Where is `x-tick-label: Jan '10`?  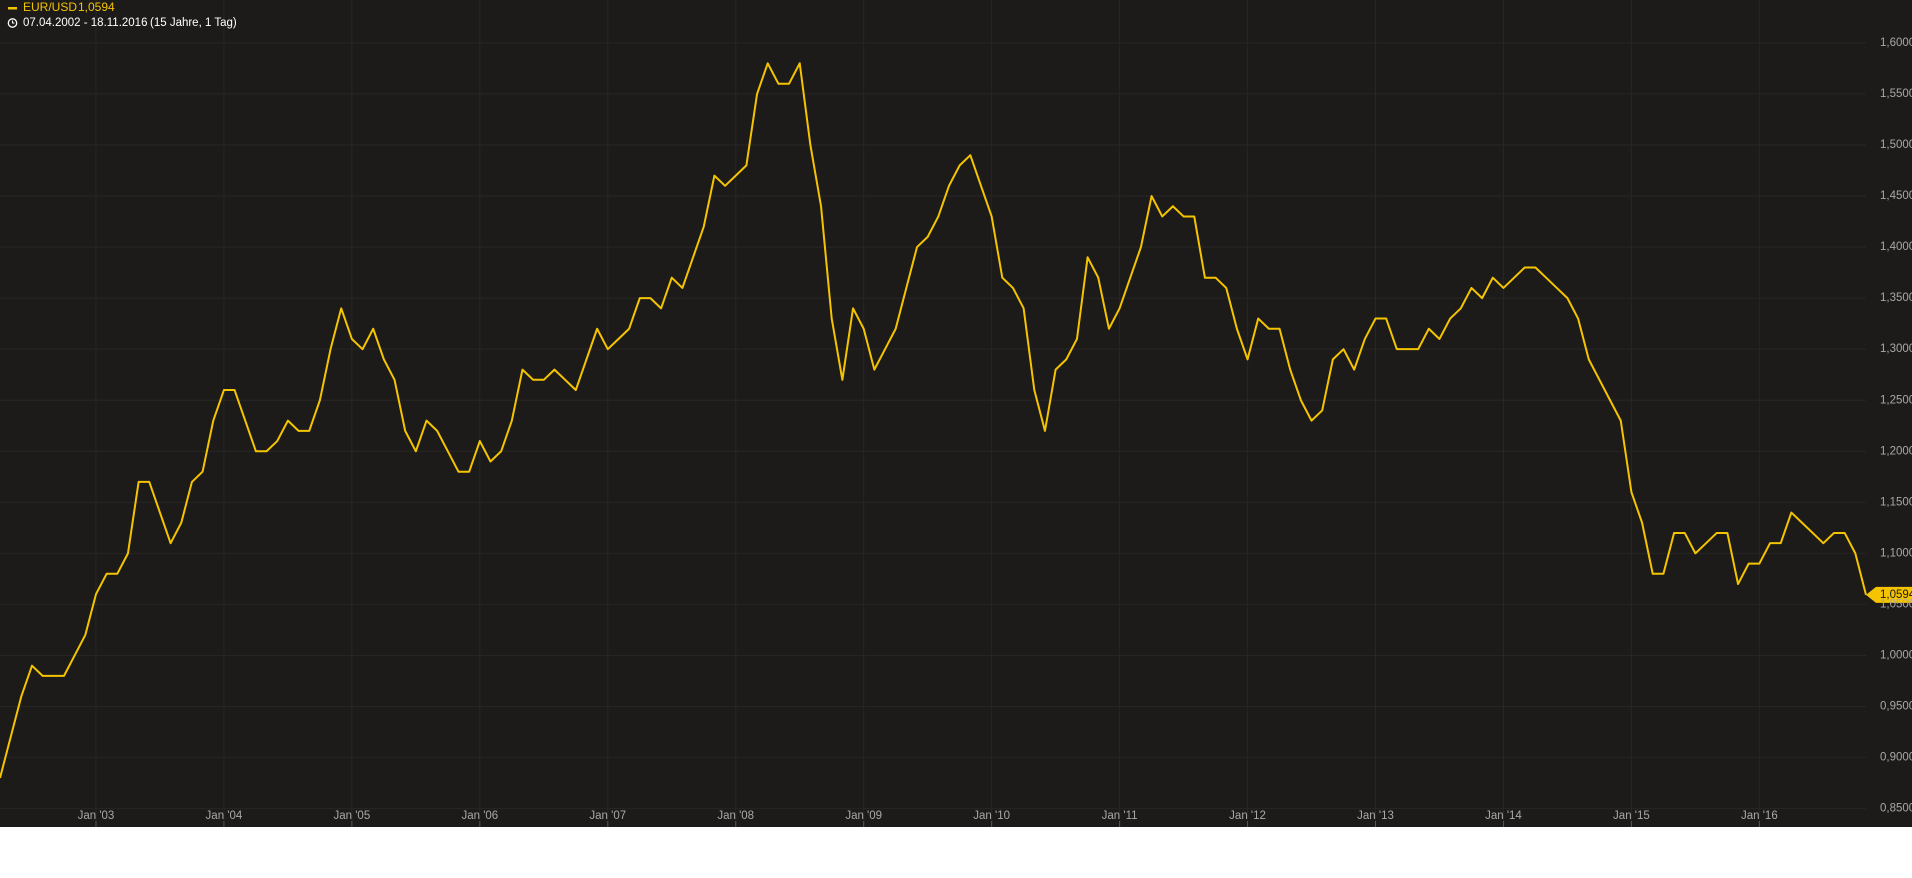 x-tick-label: Jan '10 is located at coordinates (991, 816).